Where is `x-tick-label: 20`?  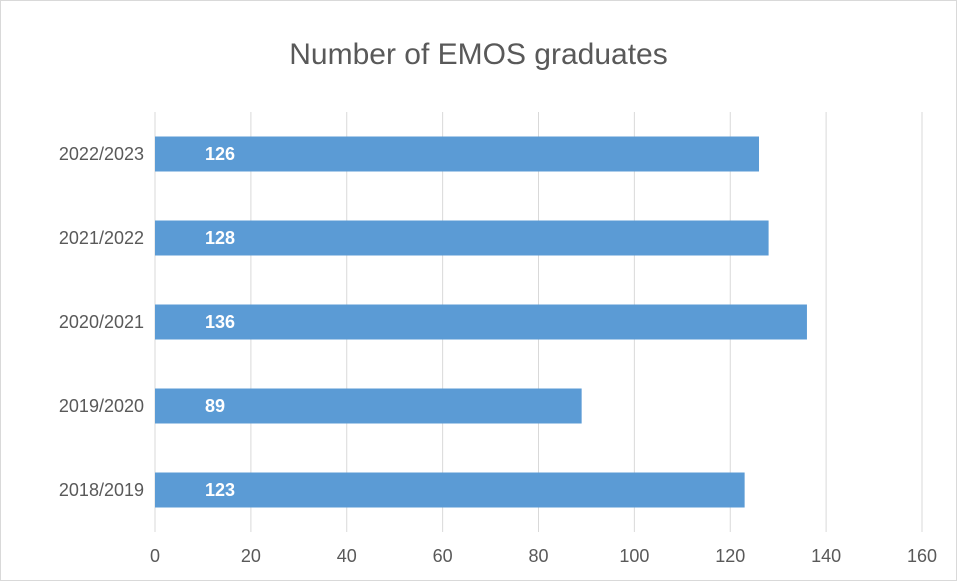 x-tick-label: 20 is located at coordinates (251, 556).